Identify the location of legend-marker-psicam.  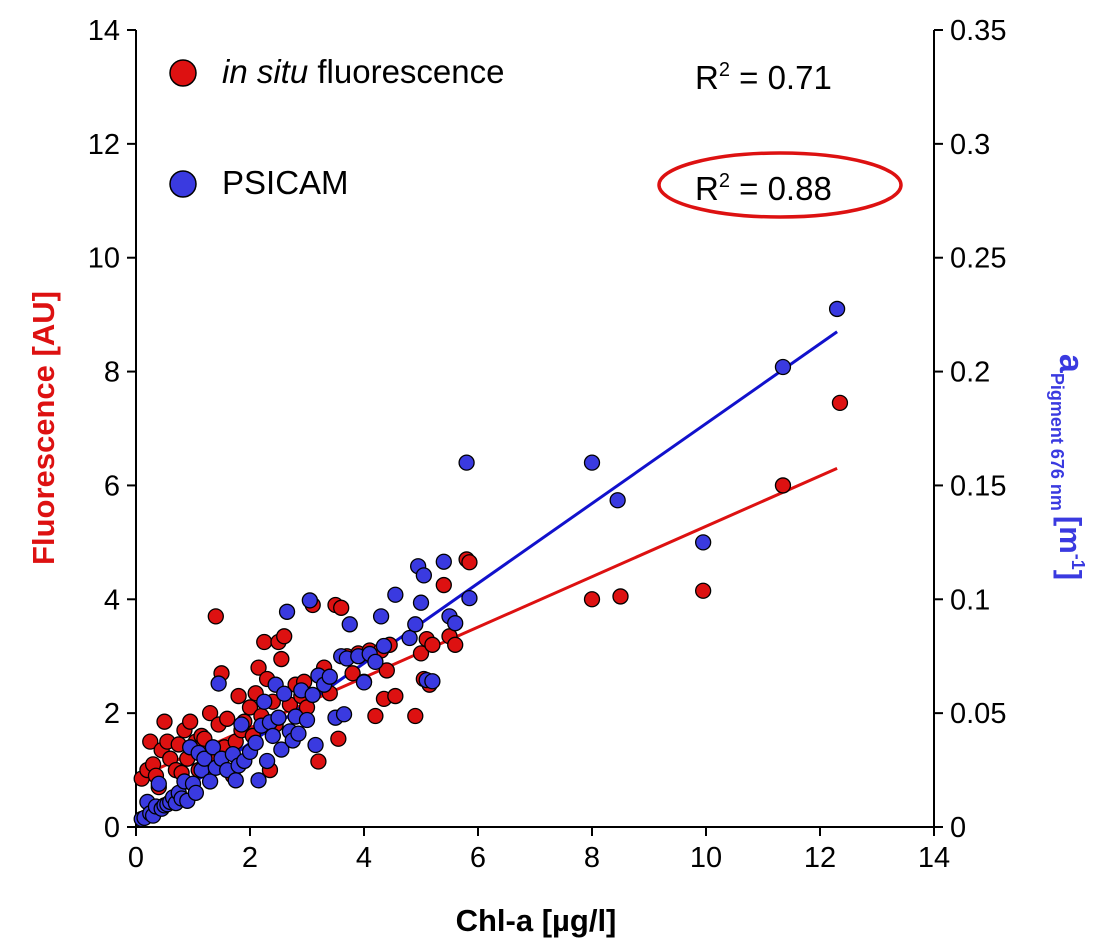
(183, 184).